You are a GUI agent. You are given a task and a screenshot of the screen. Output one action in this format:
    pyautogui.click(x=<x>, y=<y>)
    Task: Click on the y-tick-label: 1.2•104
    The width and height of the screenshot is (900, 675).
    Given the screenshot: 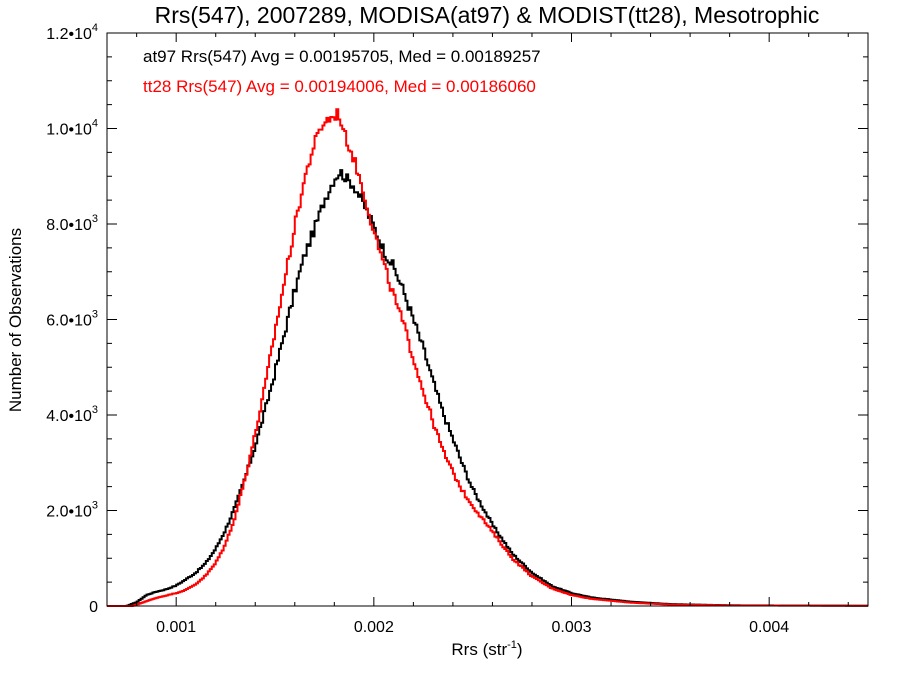 What is the action you would take?
    pyautogui.click(x=72, y=32)
    